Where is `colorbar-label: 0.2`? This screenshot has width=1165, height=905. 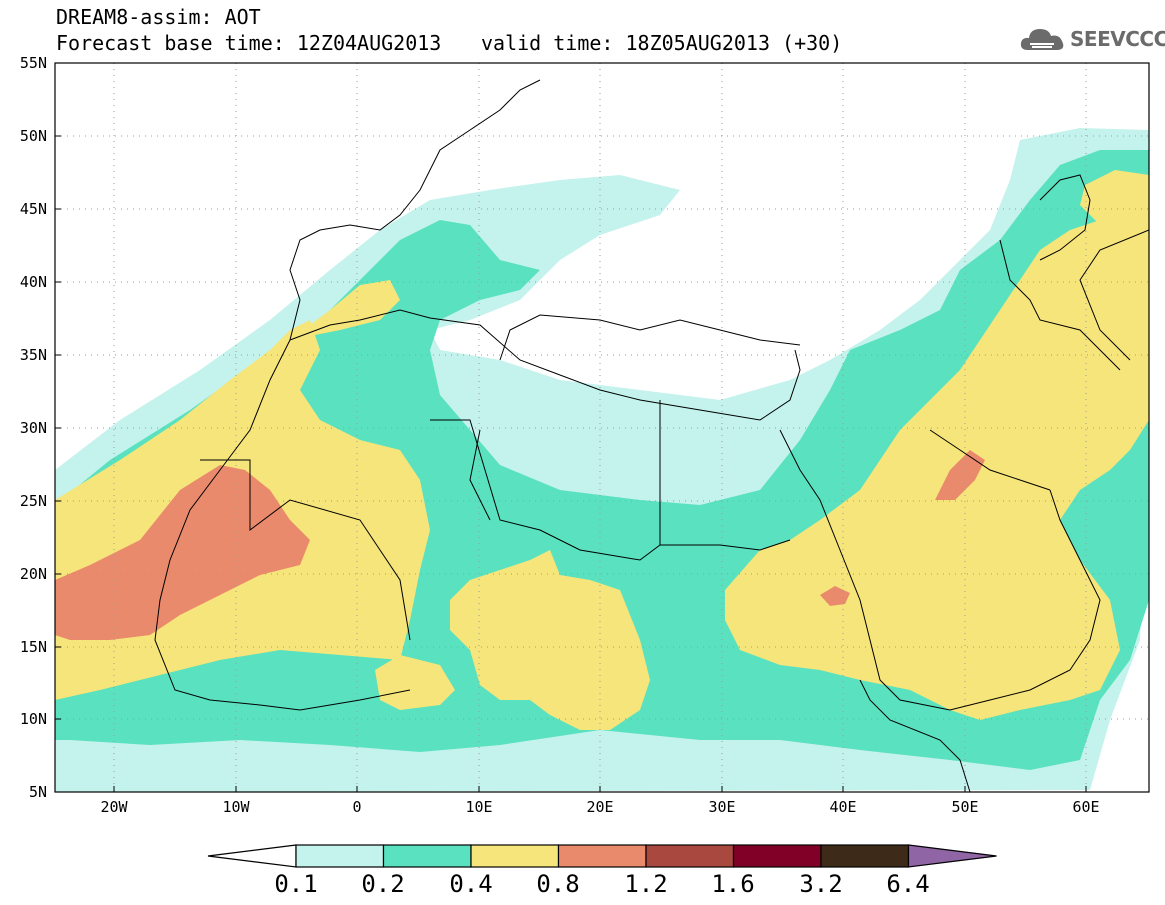 colorbar-label: 0.2 is located at coordinates (383, 884).